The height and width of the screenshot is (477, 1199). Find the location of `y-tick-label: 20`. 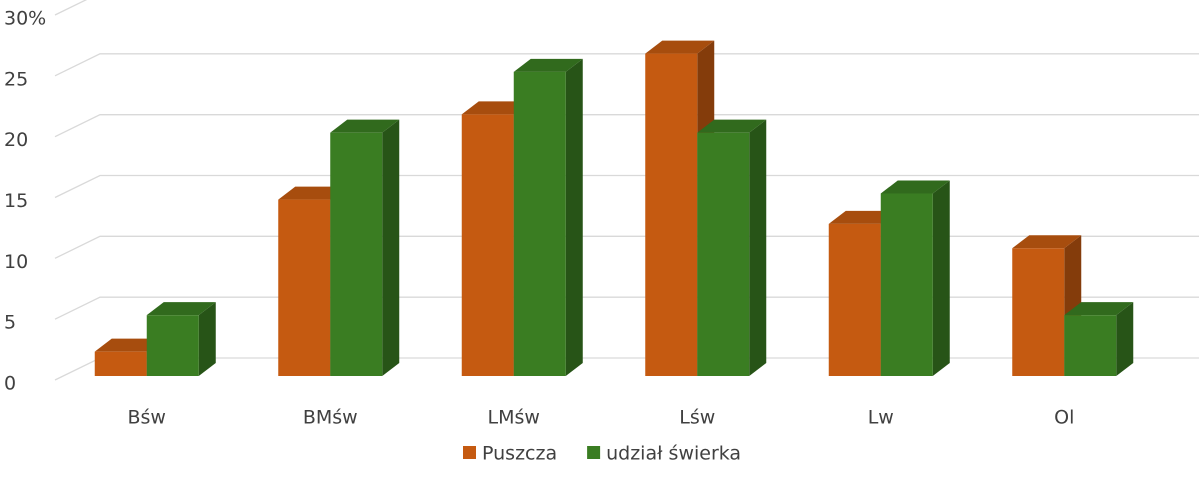

y-tick-label: 20 is located at coordinates (16, 140).